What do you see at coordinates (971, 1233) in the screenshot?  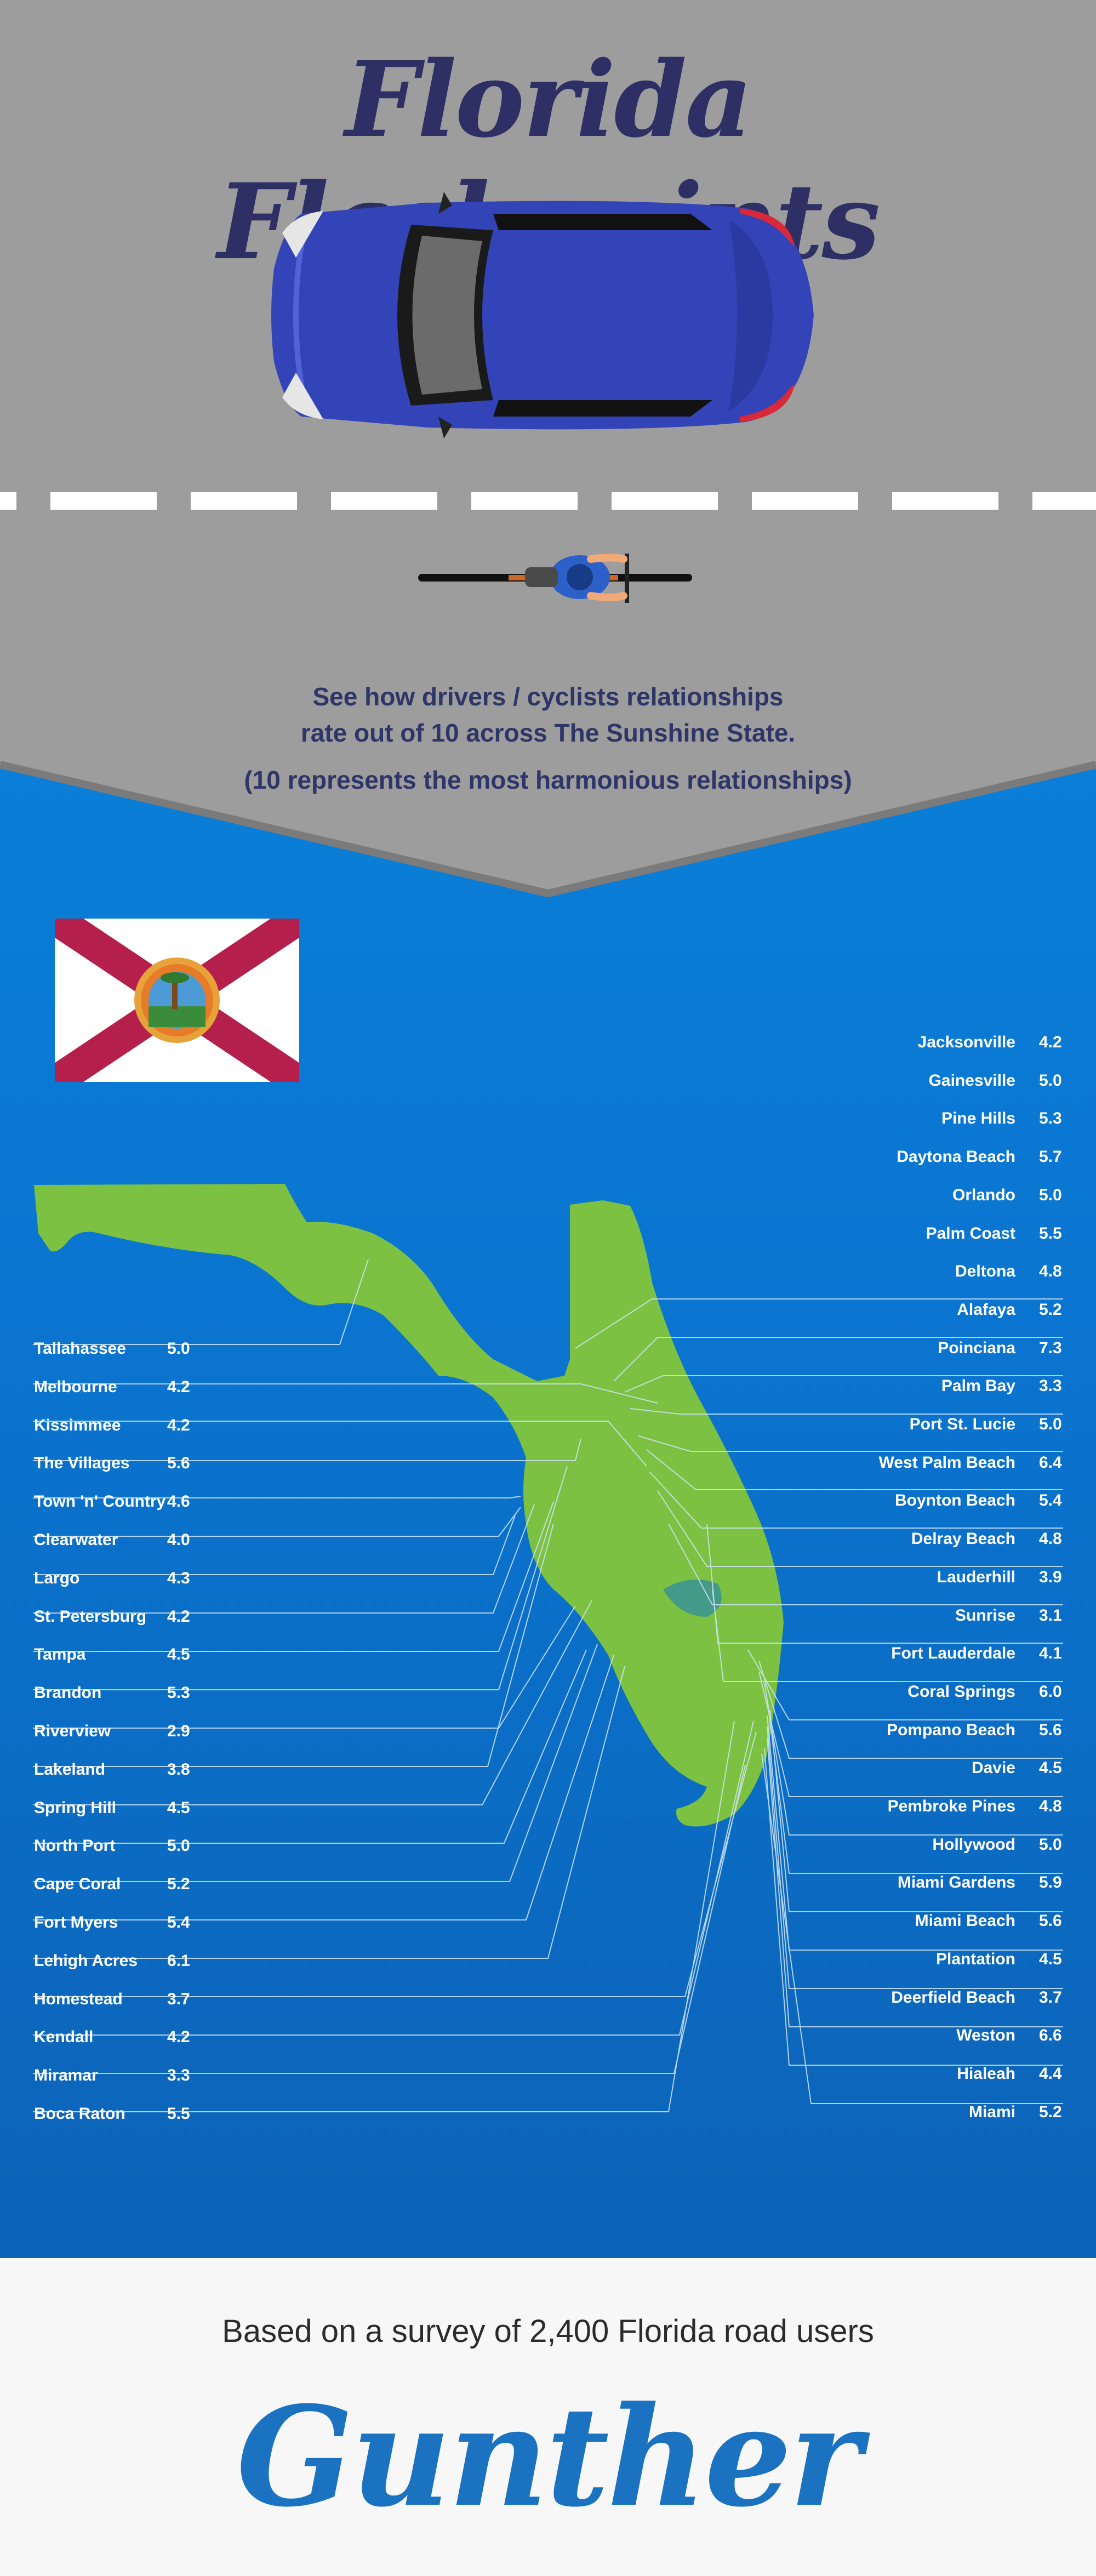 I see `city-name-right: Palm Coast` at bounding box center [971, 1233].